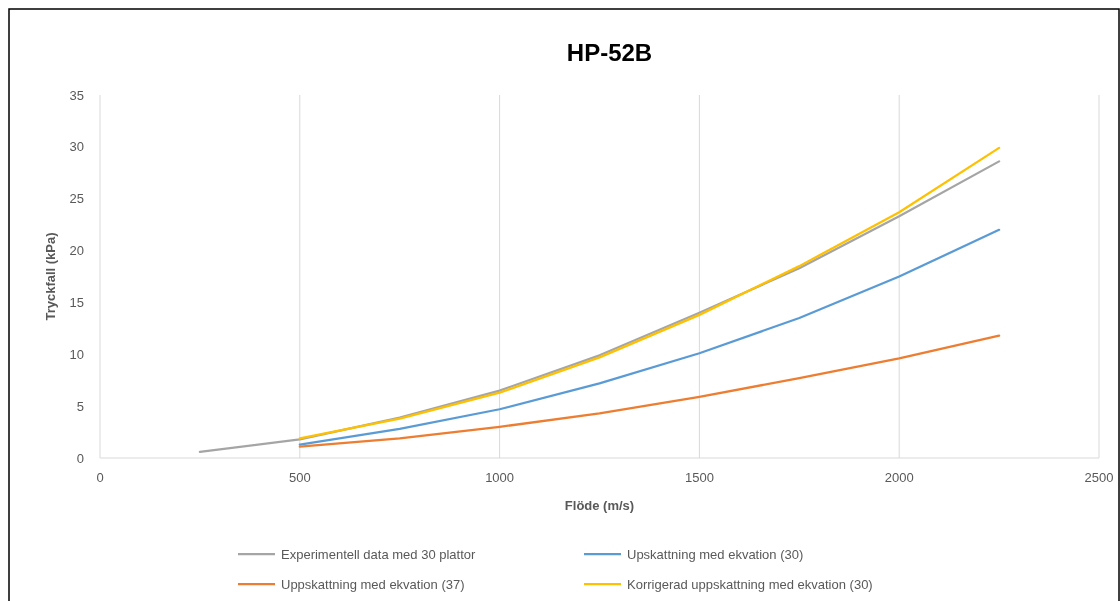 The width and height of the screenshot is (1120, 601). I want to click on x-tick-label: 2500, so click(1099, 477).